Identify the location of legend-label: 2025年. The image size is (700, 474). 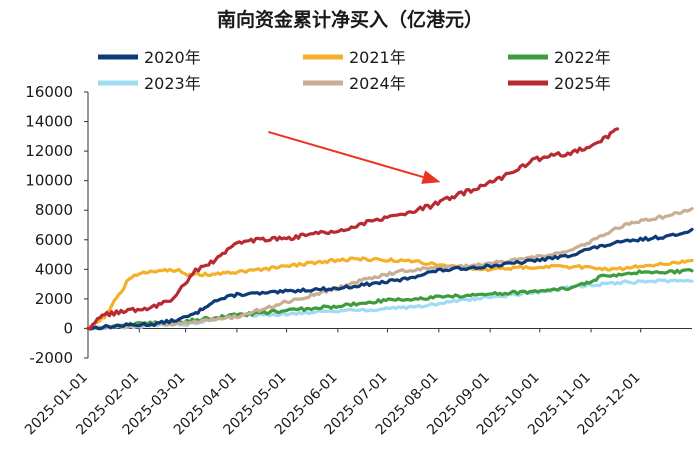
(582, 83).